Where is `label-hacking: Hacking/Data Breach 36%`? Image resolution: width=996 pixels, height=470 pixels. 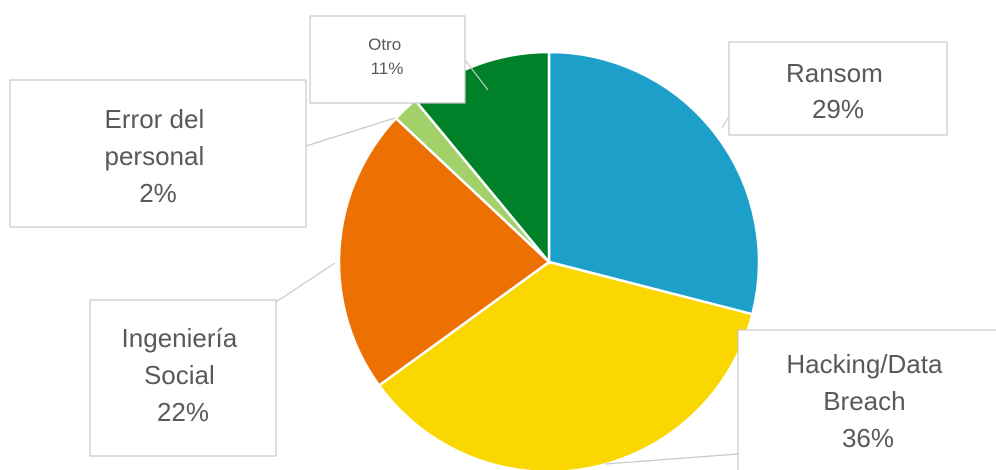
label-hacking: Hacking/Data Breach 36% is located at coordinates (867, 401).